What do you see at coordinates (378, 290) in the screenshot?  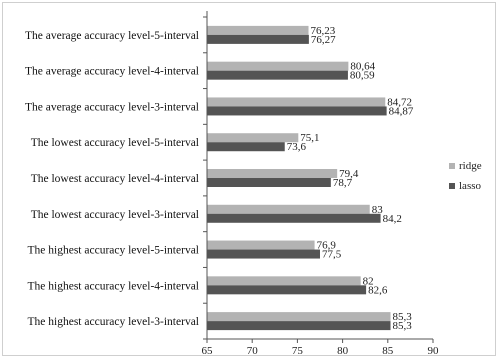 I see `data-label-lasso: 82,6` at bounding box center [378, 290].